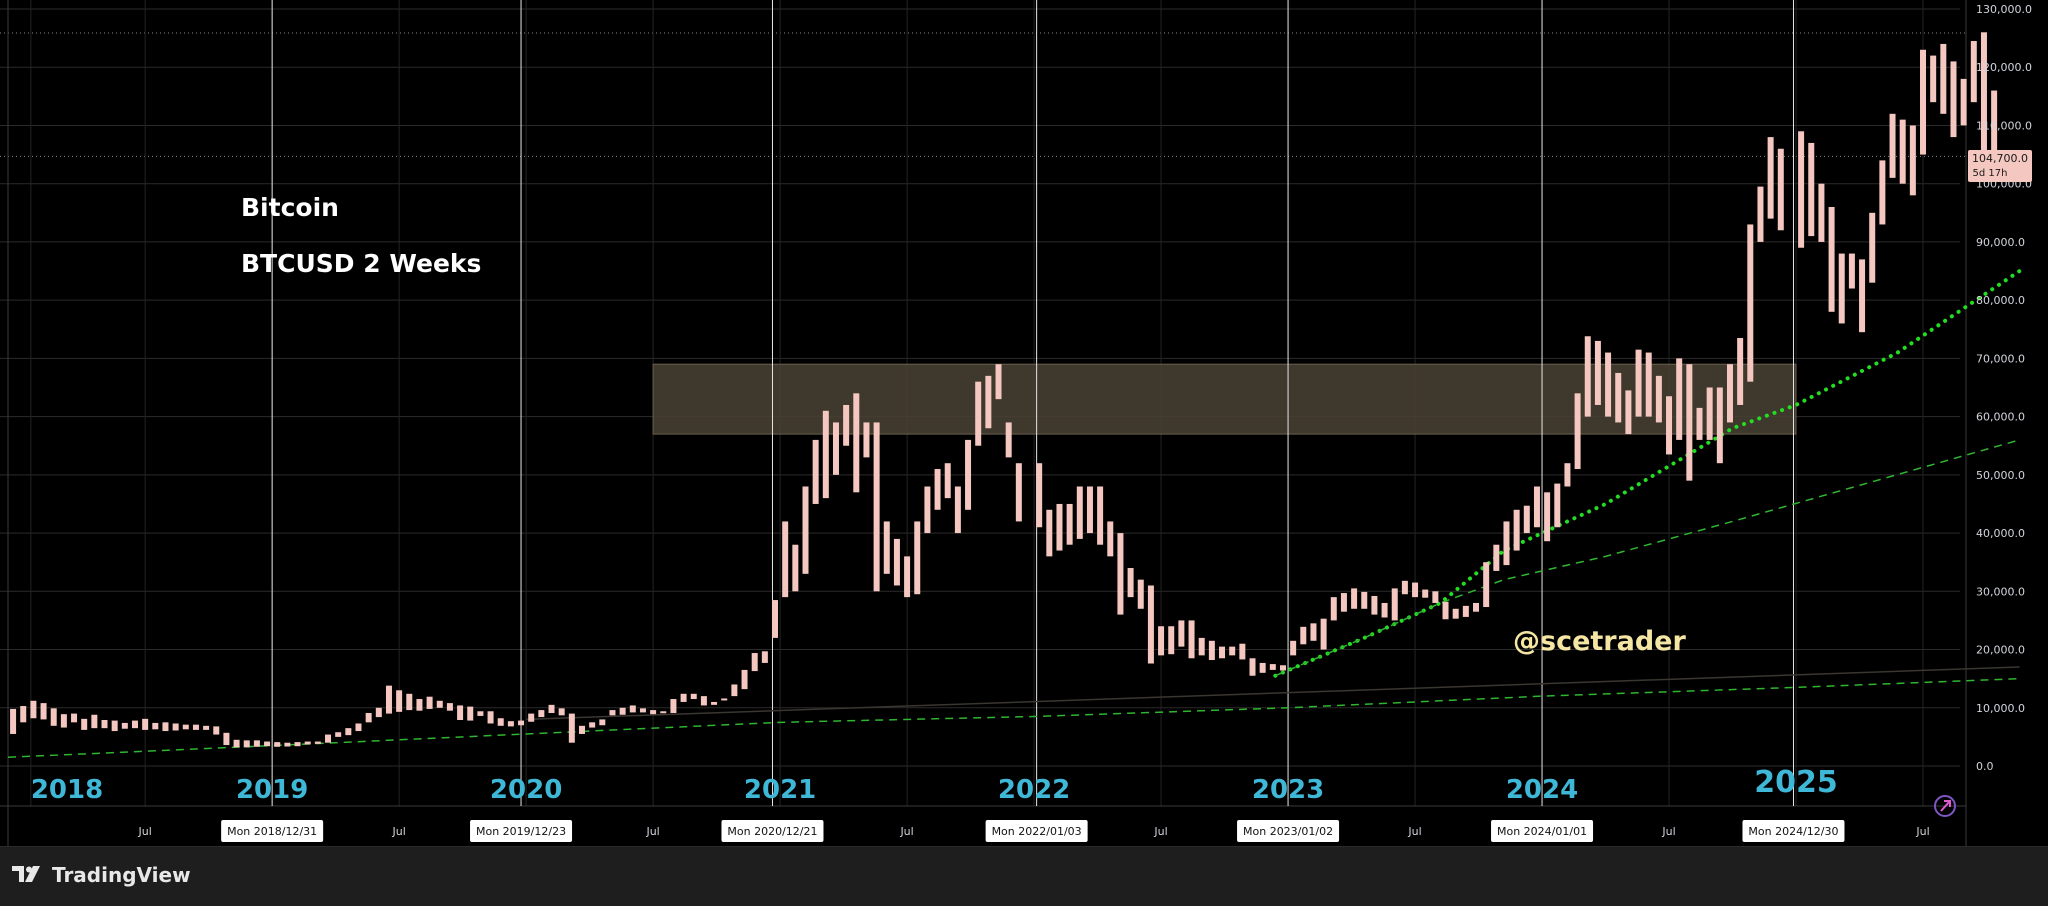 Image resolution: width=2048 pixels, height=906 pixels. I want to click on y-tick-label: 80,000.0, so click(2000, 300).